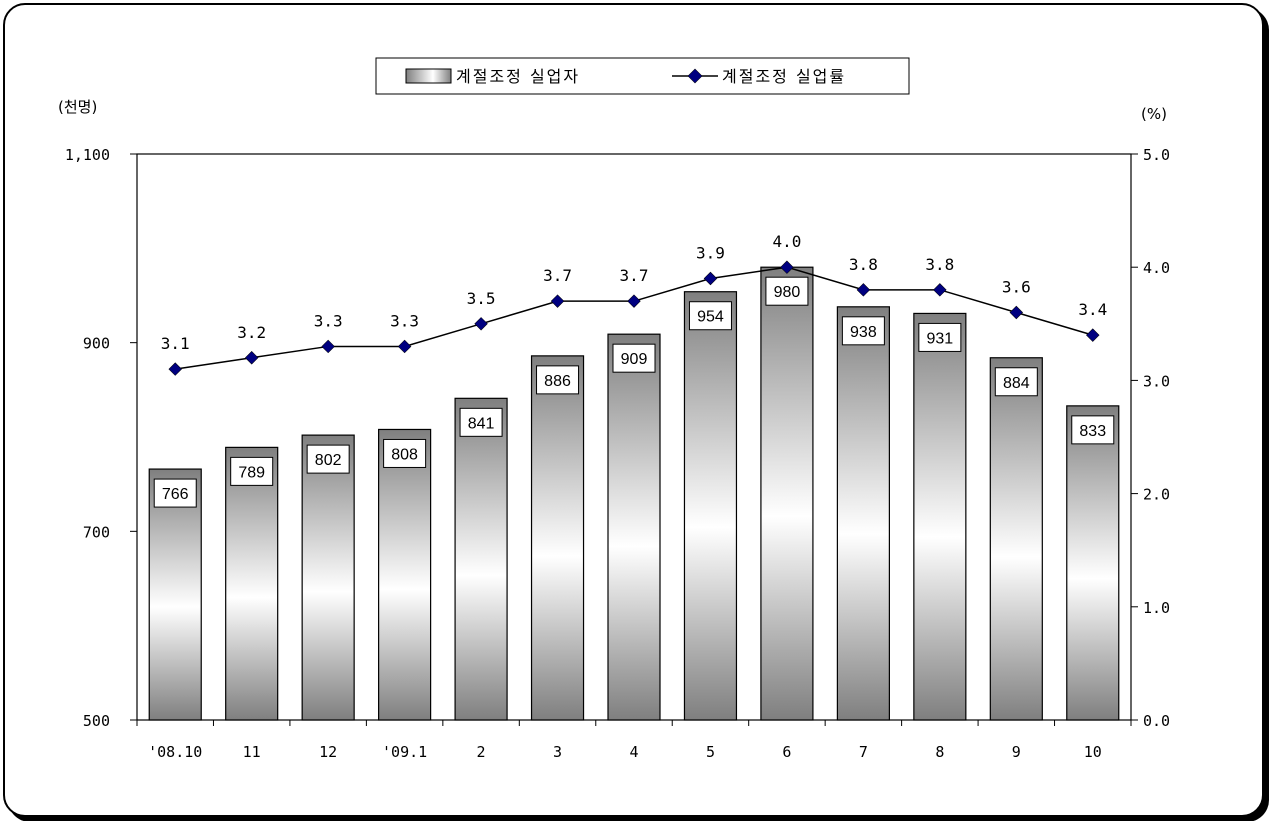  Describe the element at coordinates (1016, 286) in the screenshot. I see `rate-value-label: 3.6` at that location.